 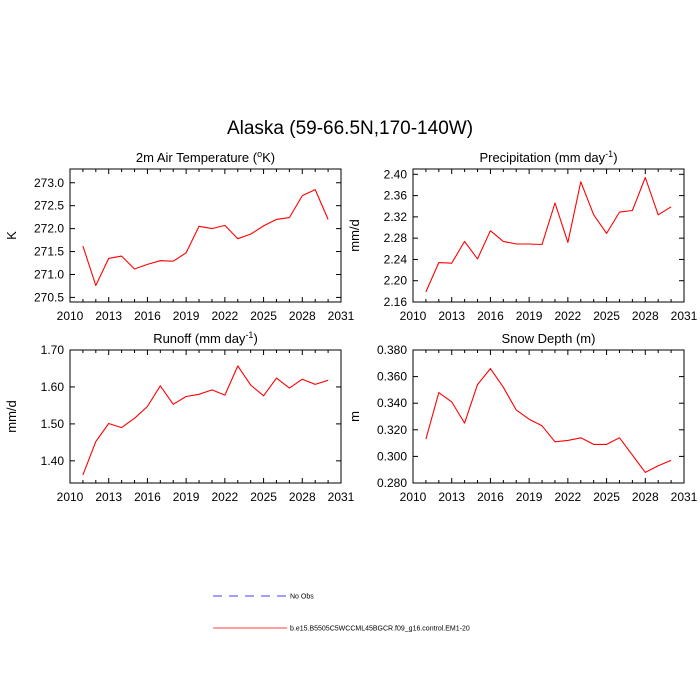 I want to click on y-tick-label: 1.40, so click(x=53, y=461).